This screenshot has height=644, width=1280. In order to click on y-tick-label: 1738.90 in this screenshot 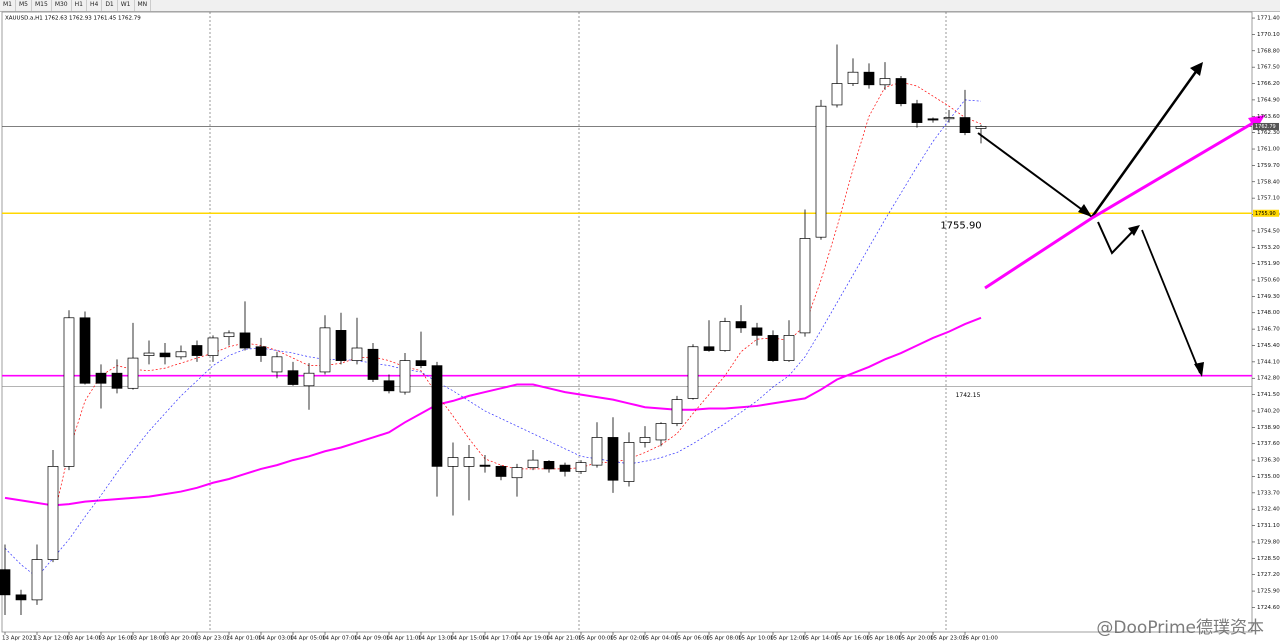, I will do `click(1268, 428)`.